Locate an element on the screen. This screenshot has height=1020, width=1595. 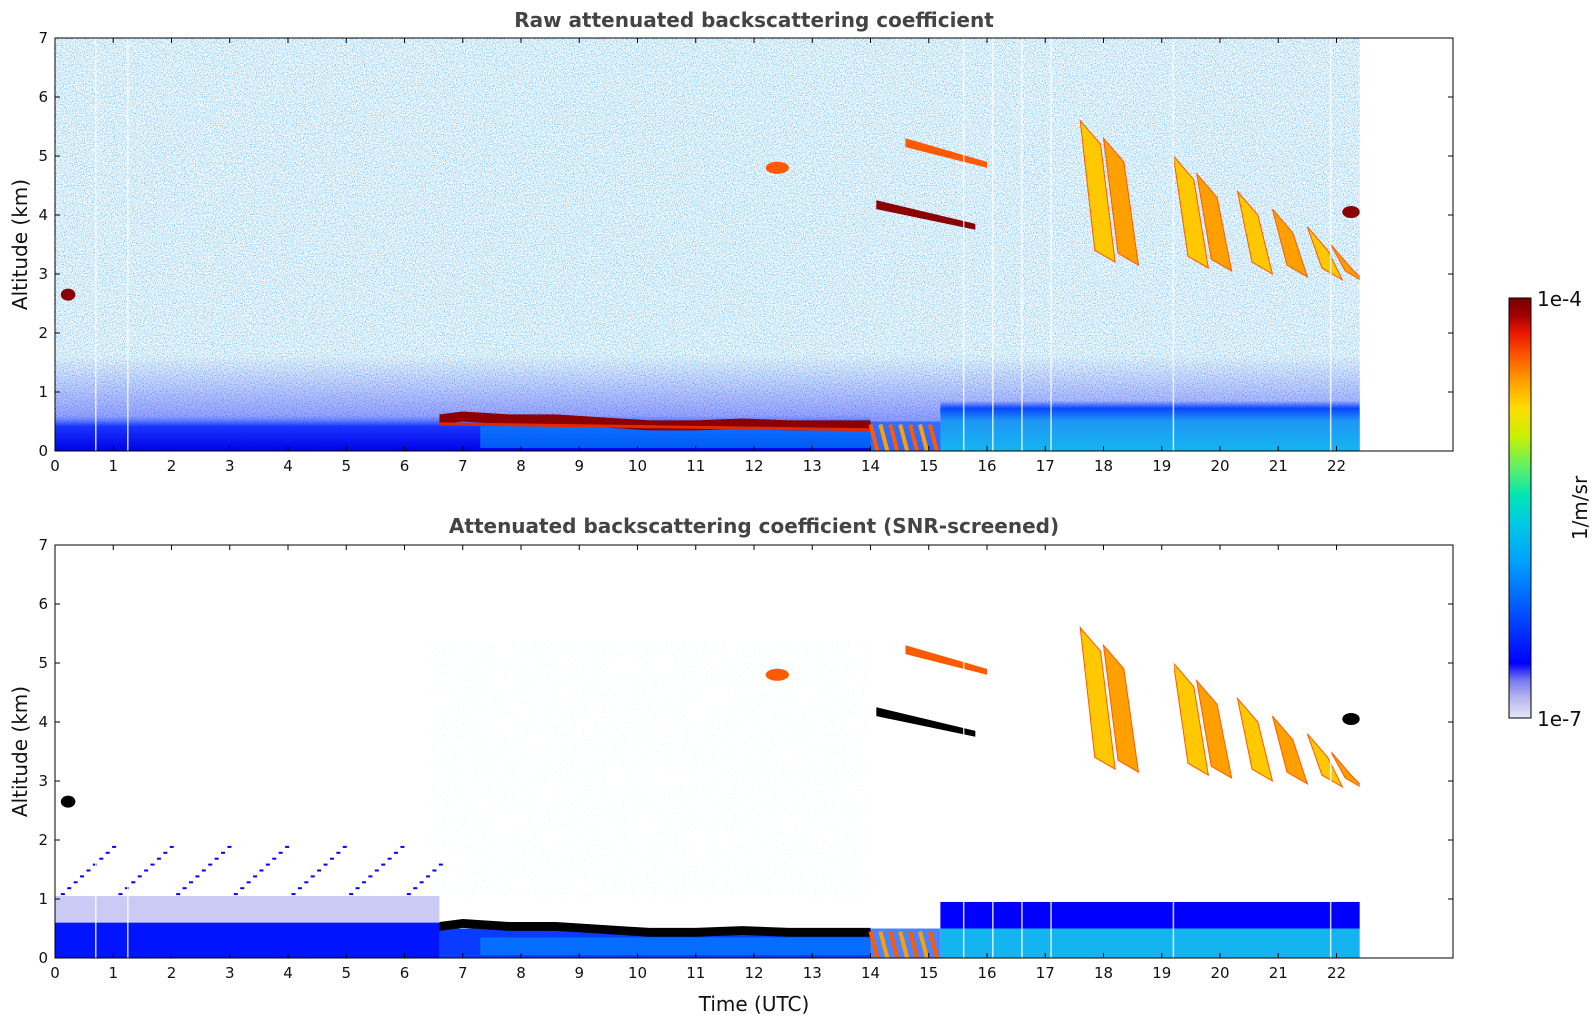
x-tick-label: 8 is located at coordinates (521, 973).